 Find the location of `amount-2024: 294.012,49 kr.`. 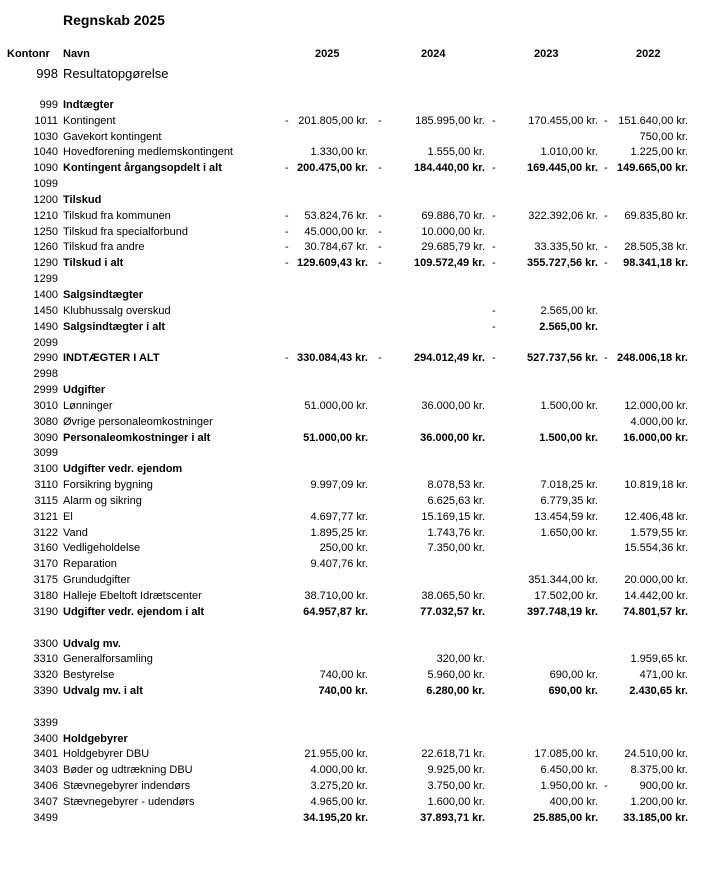

amount-2024: 294.012,49 kr. is located at coordinates (449, 358).